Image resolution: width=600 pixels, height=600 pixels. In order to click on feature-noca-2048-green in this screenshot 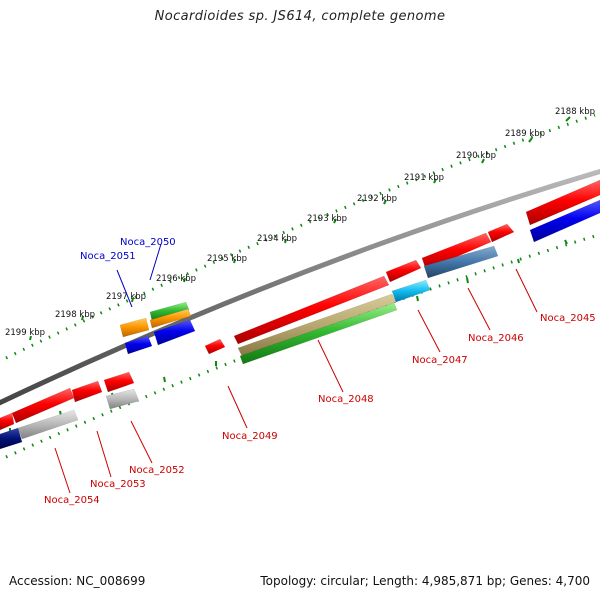, I will do `click(318, 333)`.